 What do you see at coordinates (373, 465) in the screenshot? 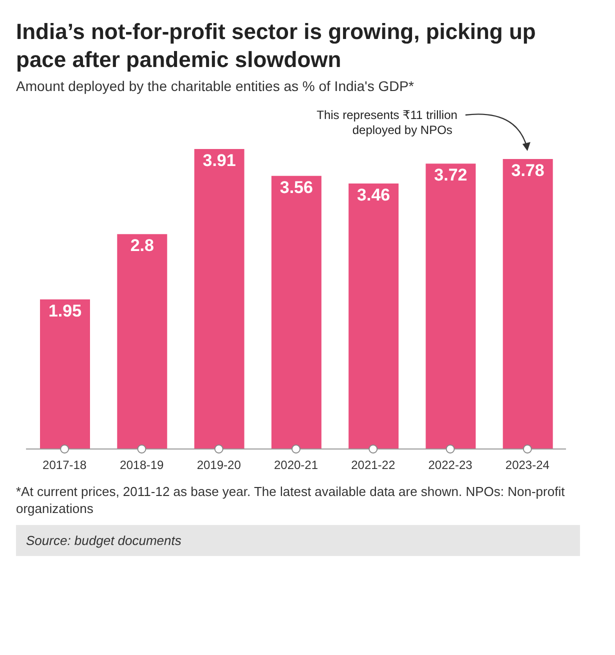
I see `x-tick-label: 2021-22` at bounding box center [373, 465].